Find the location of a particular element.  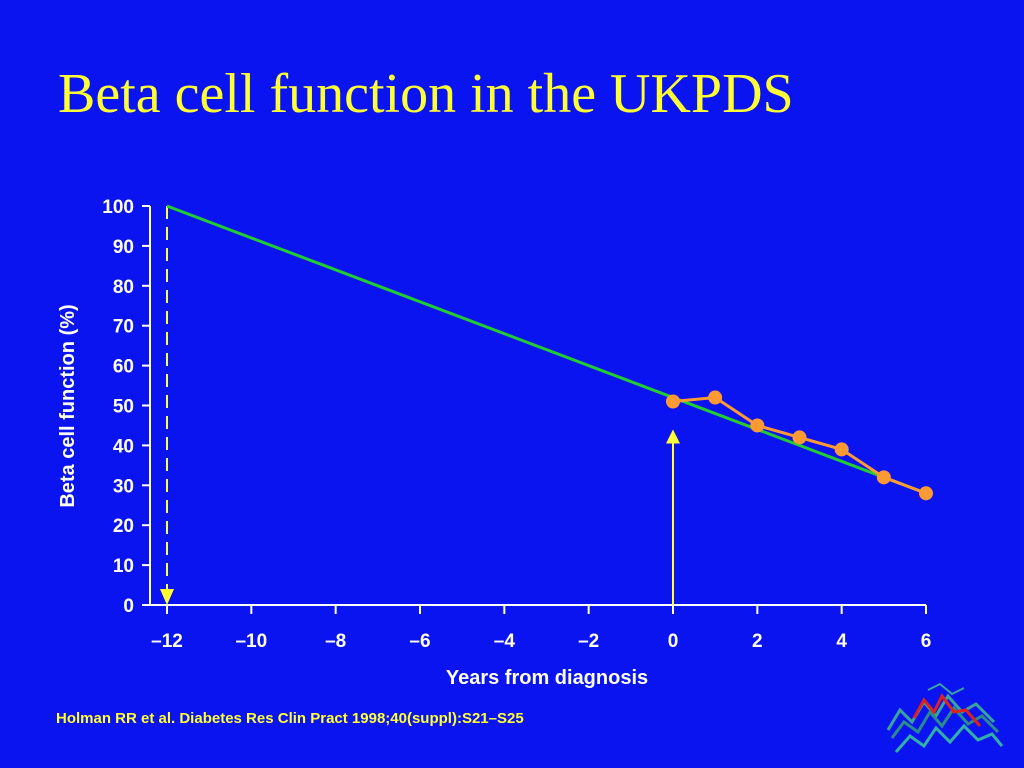

y-tick-label: 10 is located at coordinates (123, 566).